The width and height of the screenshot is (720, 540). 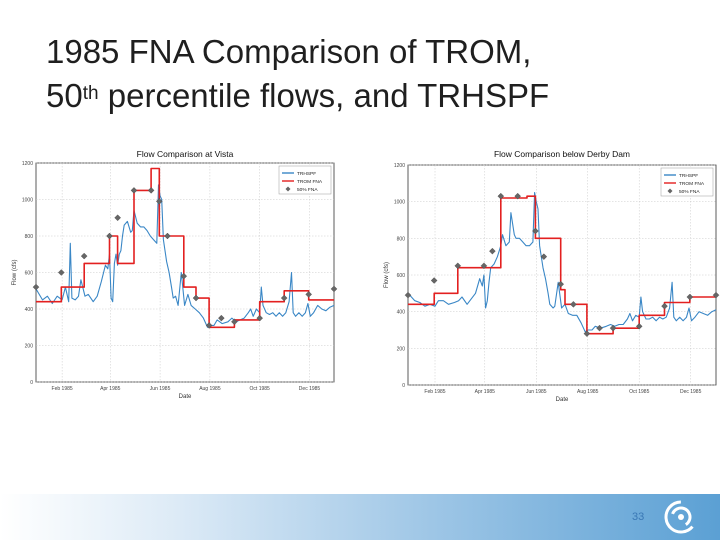 What do you see at coordinates (64, 95) in the screenshot?
I see `title-line-2-pre: 50` at bounding box center [64, 95].